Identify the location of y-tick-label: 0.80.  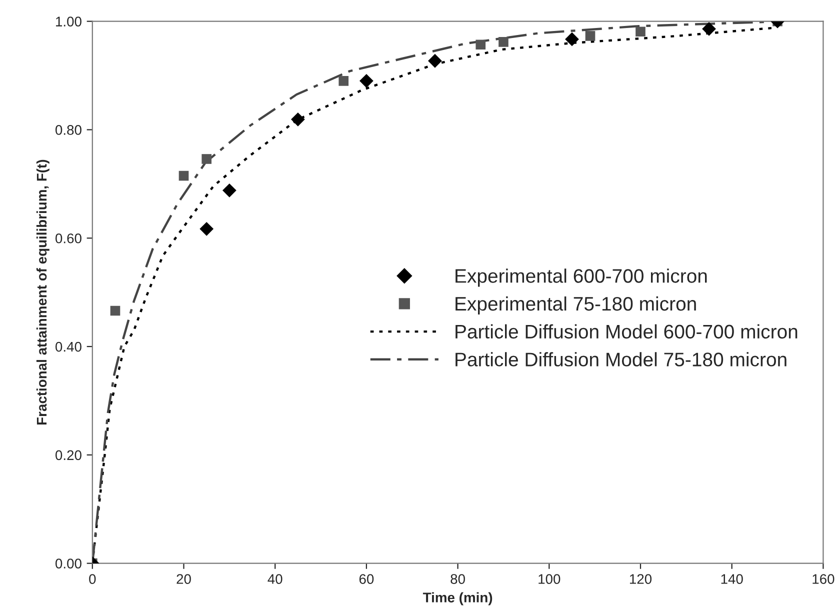
(68, 130).